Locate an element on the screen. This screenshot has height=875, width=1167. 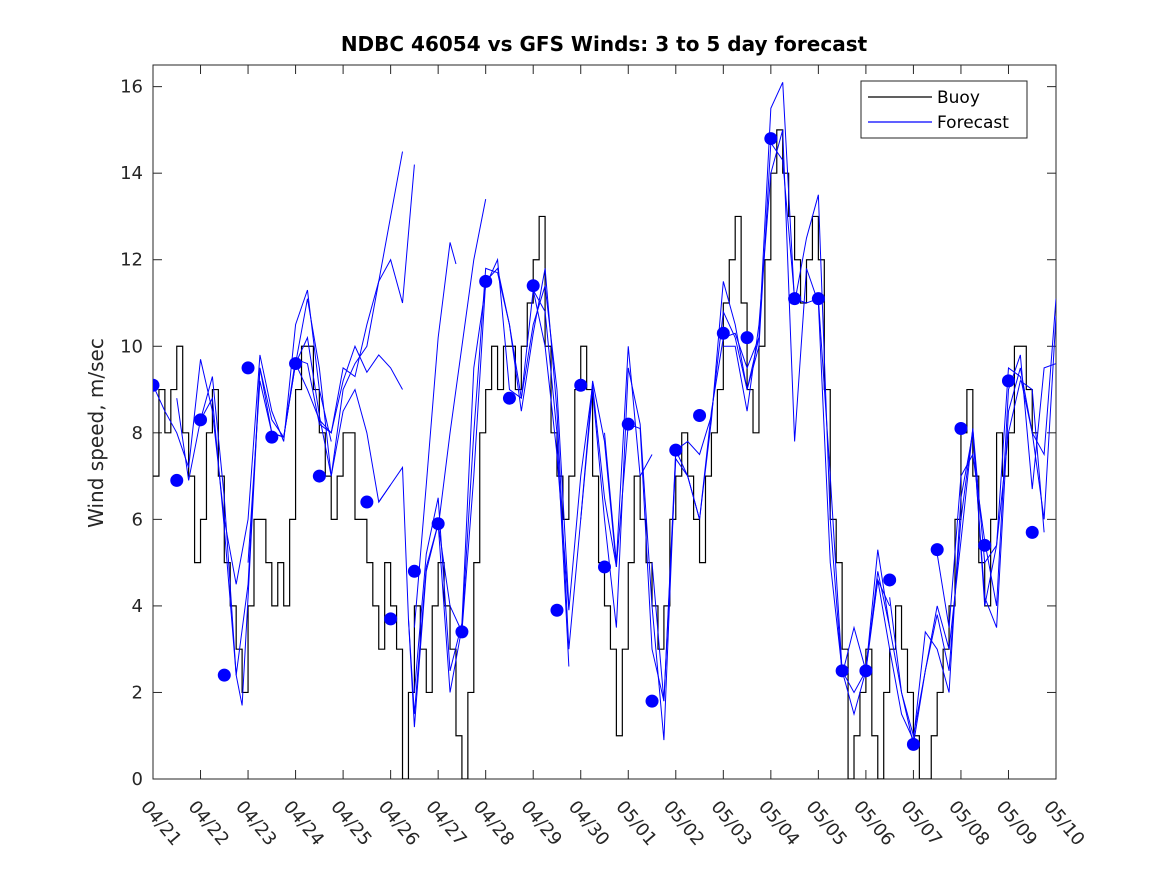
legend: Buoy Forecast is located at coordinates (944, 109).